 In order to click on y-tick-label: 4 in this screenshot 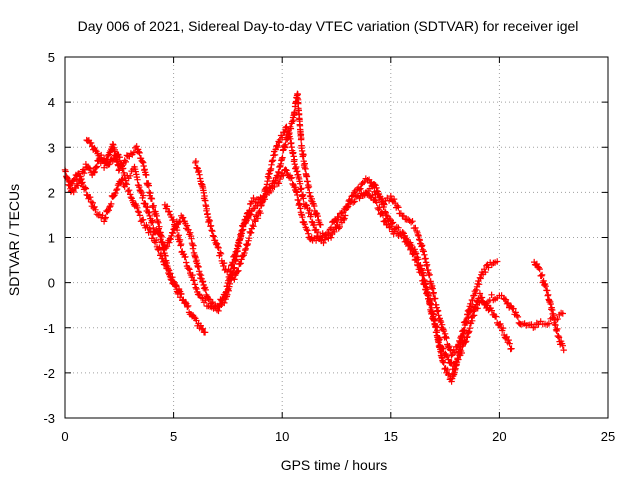, I will do `click(51, 102)`.